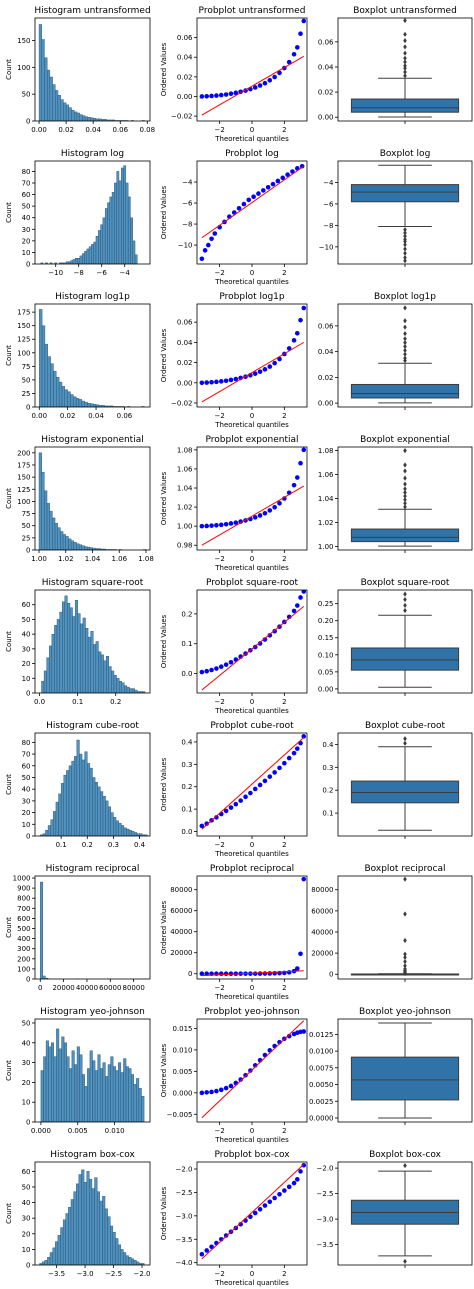 This screenshot has width=474, height=1289. Describe the element at coordinates (23, 949) in the screenshot. I see `y-tick-label: 300` at that location.